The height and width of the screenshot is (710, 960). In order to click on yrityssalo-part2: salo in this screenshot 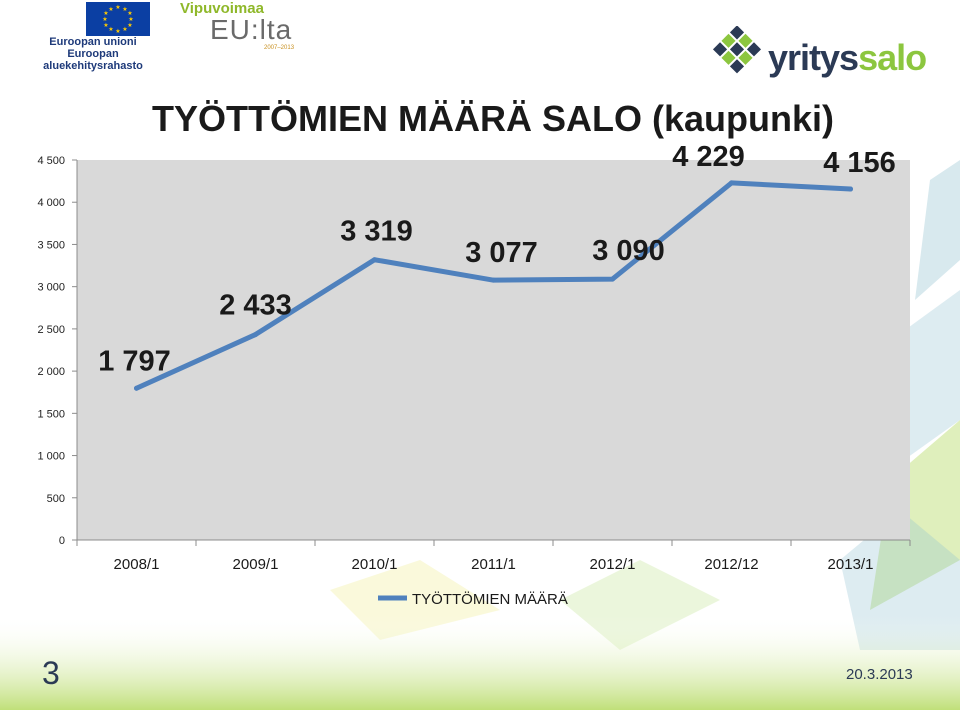, I will do `click(892, 57)`.